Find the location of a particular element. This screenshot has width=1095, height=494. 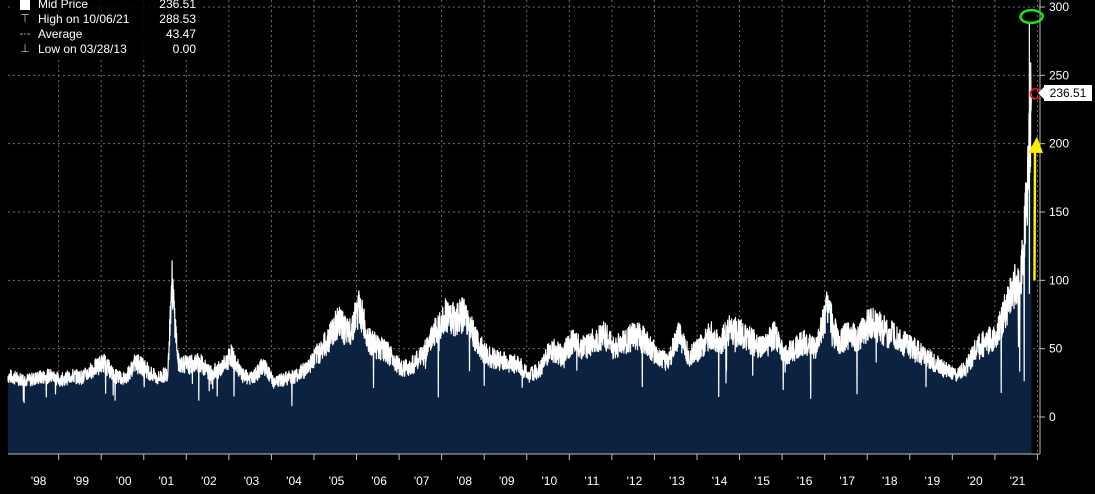

y-tick-label: 250 is located at coordinates (1059, 75).